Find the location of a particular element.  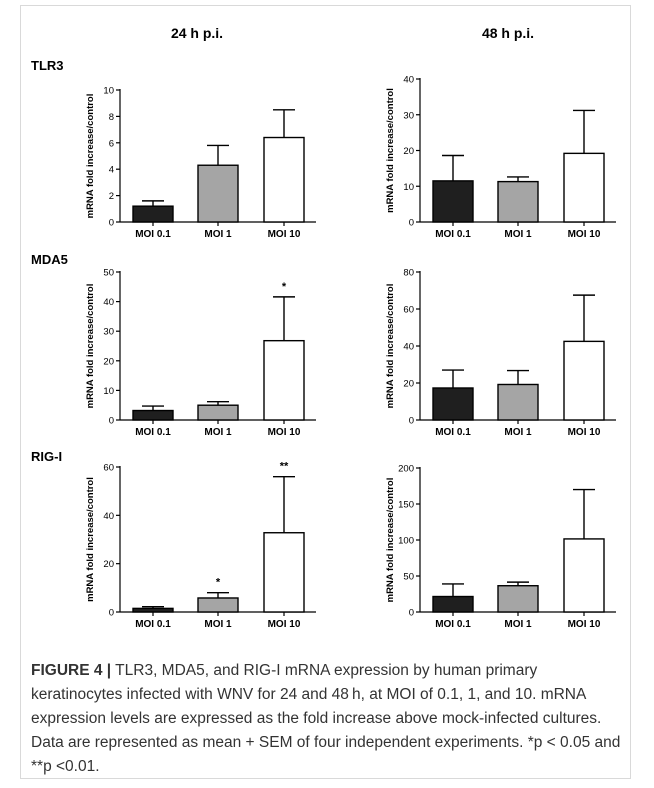

row-title-rig-i: RIG-I is located at coordinates (46, 456).